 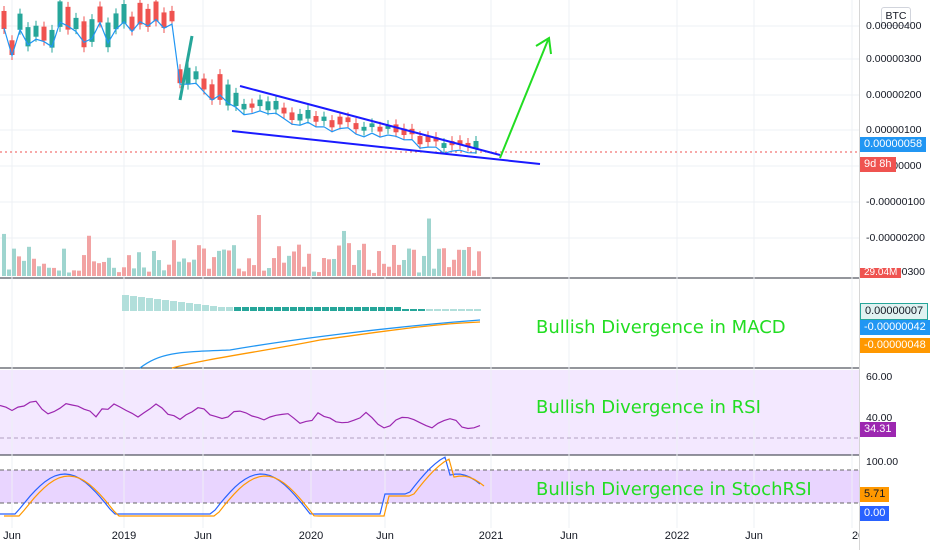 I want to click on symbol-button: BTC, so click(x=896, y=16).